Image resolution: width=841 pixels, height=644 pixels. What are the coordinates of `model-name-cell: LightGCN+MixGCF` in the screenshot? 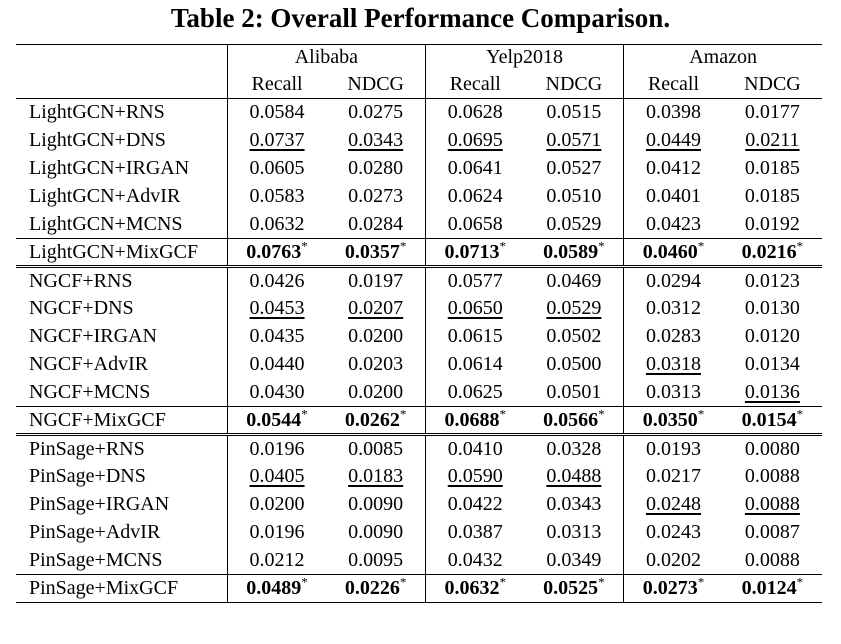 It's located at (114, 251).